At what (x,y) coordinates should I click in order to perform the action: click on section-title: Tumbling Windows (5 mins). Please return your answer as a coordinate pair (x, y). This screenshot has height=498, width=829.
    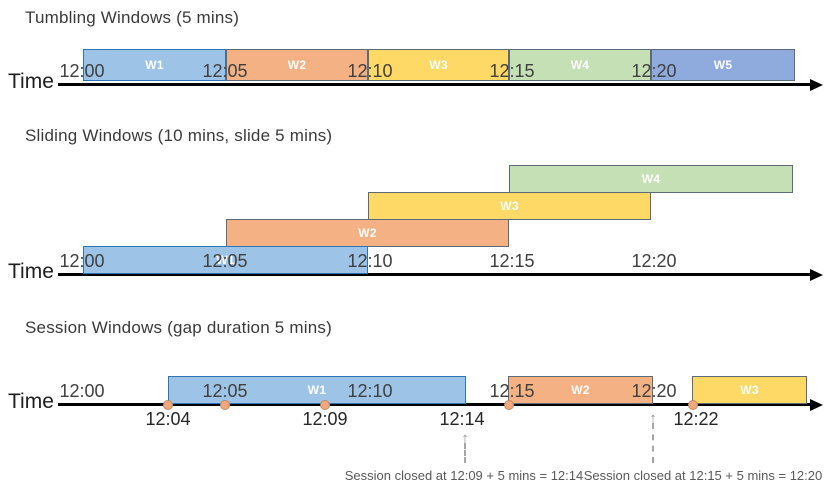
    Looking at the image, I should click on (132, 17).